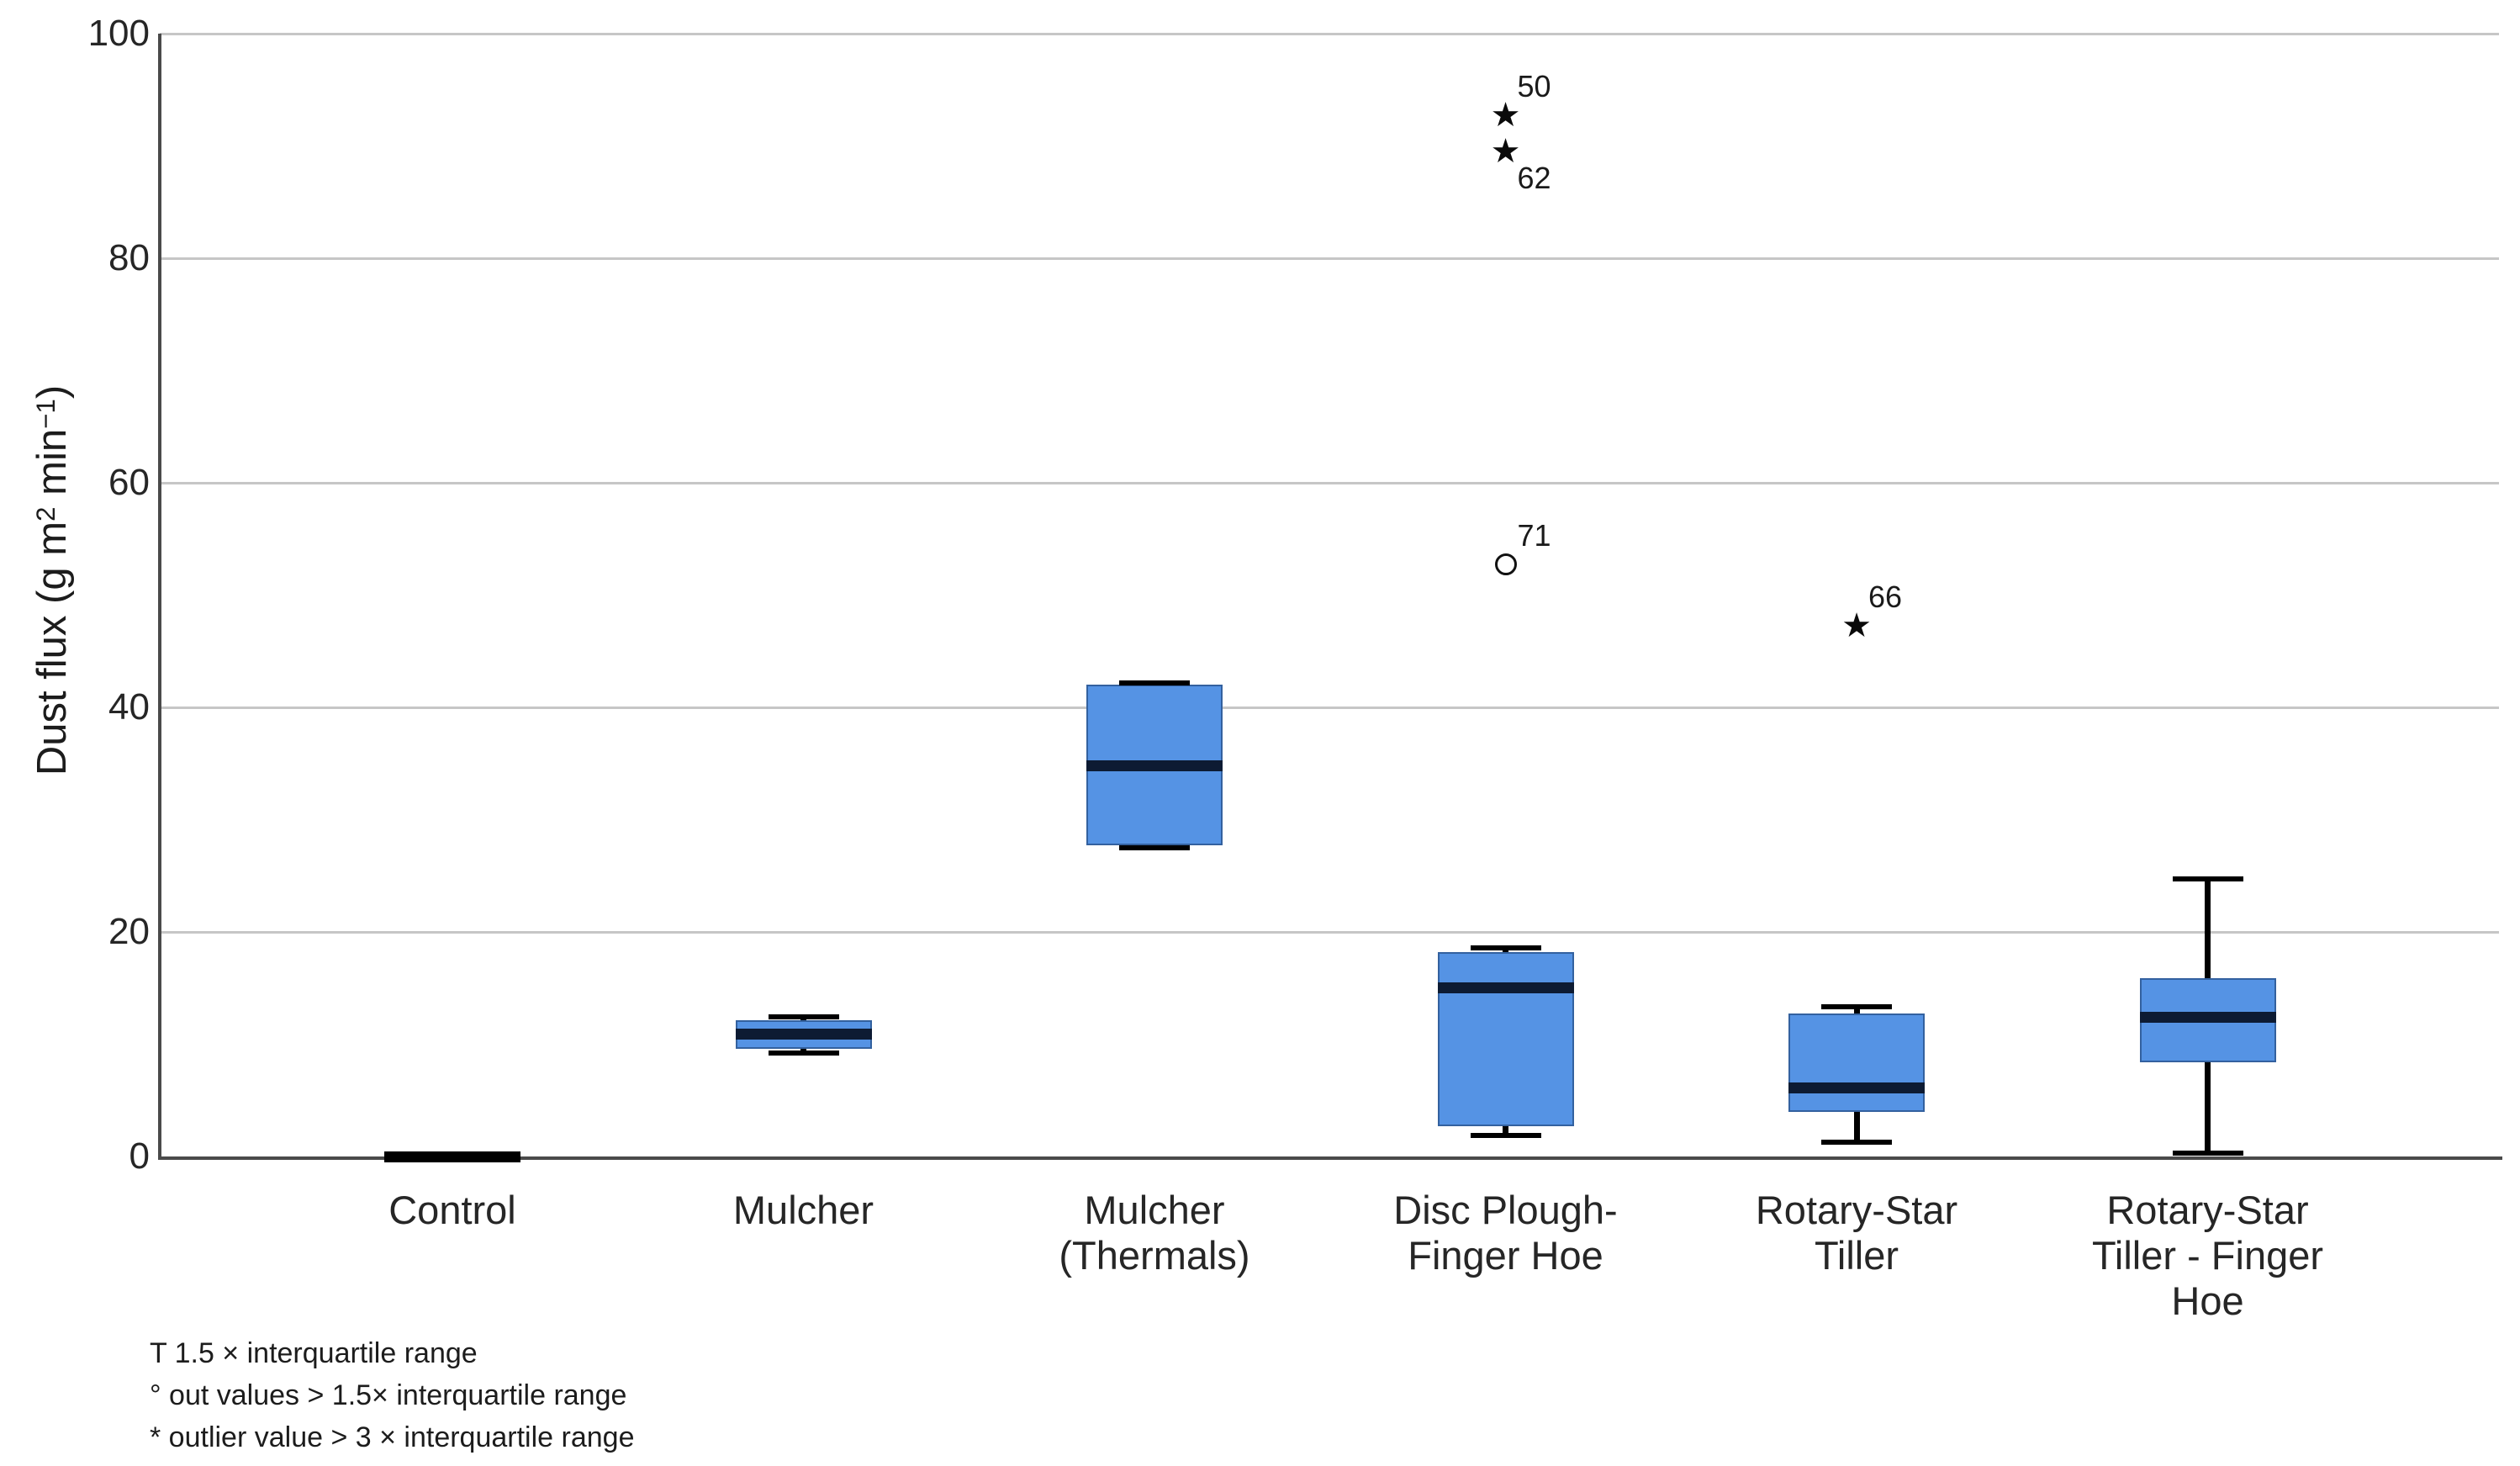 This screenshot has width=2520, height=1466. Describe the element at coordinates (1534, 179) in the screenshot. I see `outlier-case-label: 62` at that location.